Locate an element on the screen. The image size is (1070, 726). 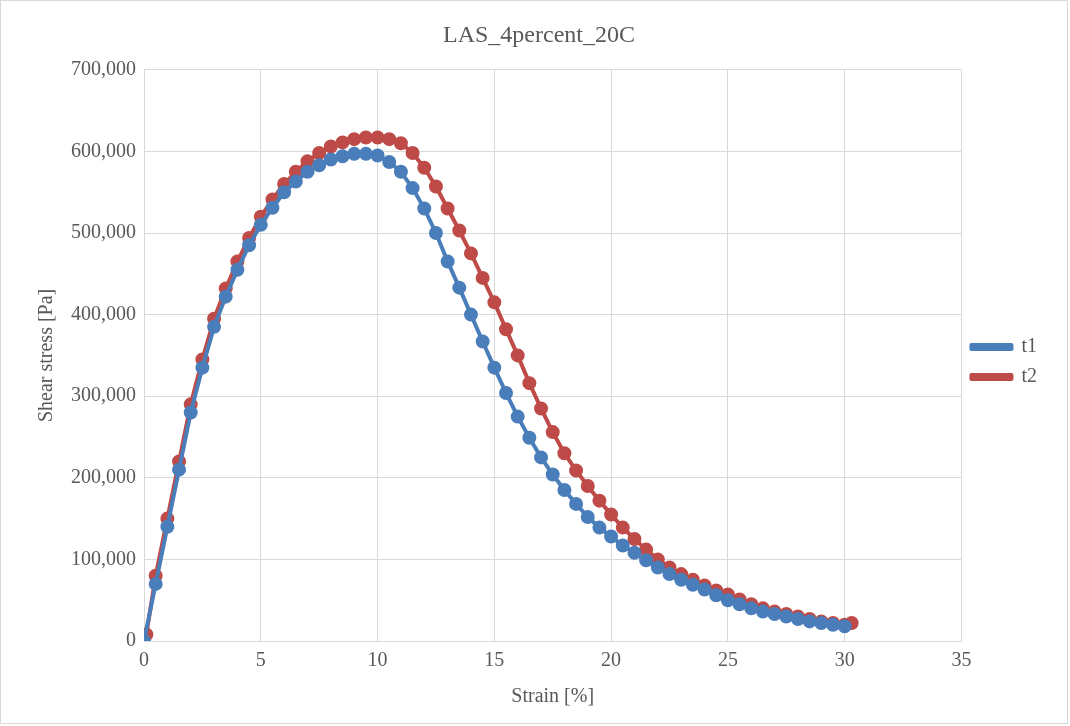
x-tick-label: 25 is located at coordinates (727, 659).